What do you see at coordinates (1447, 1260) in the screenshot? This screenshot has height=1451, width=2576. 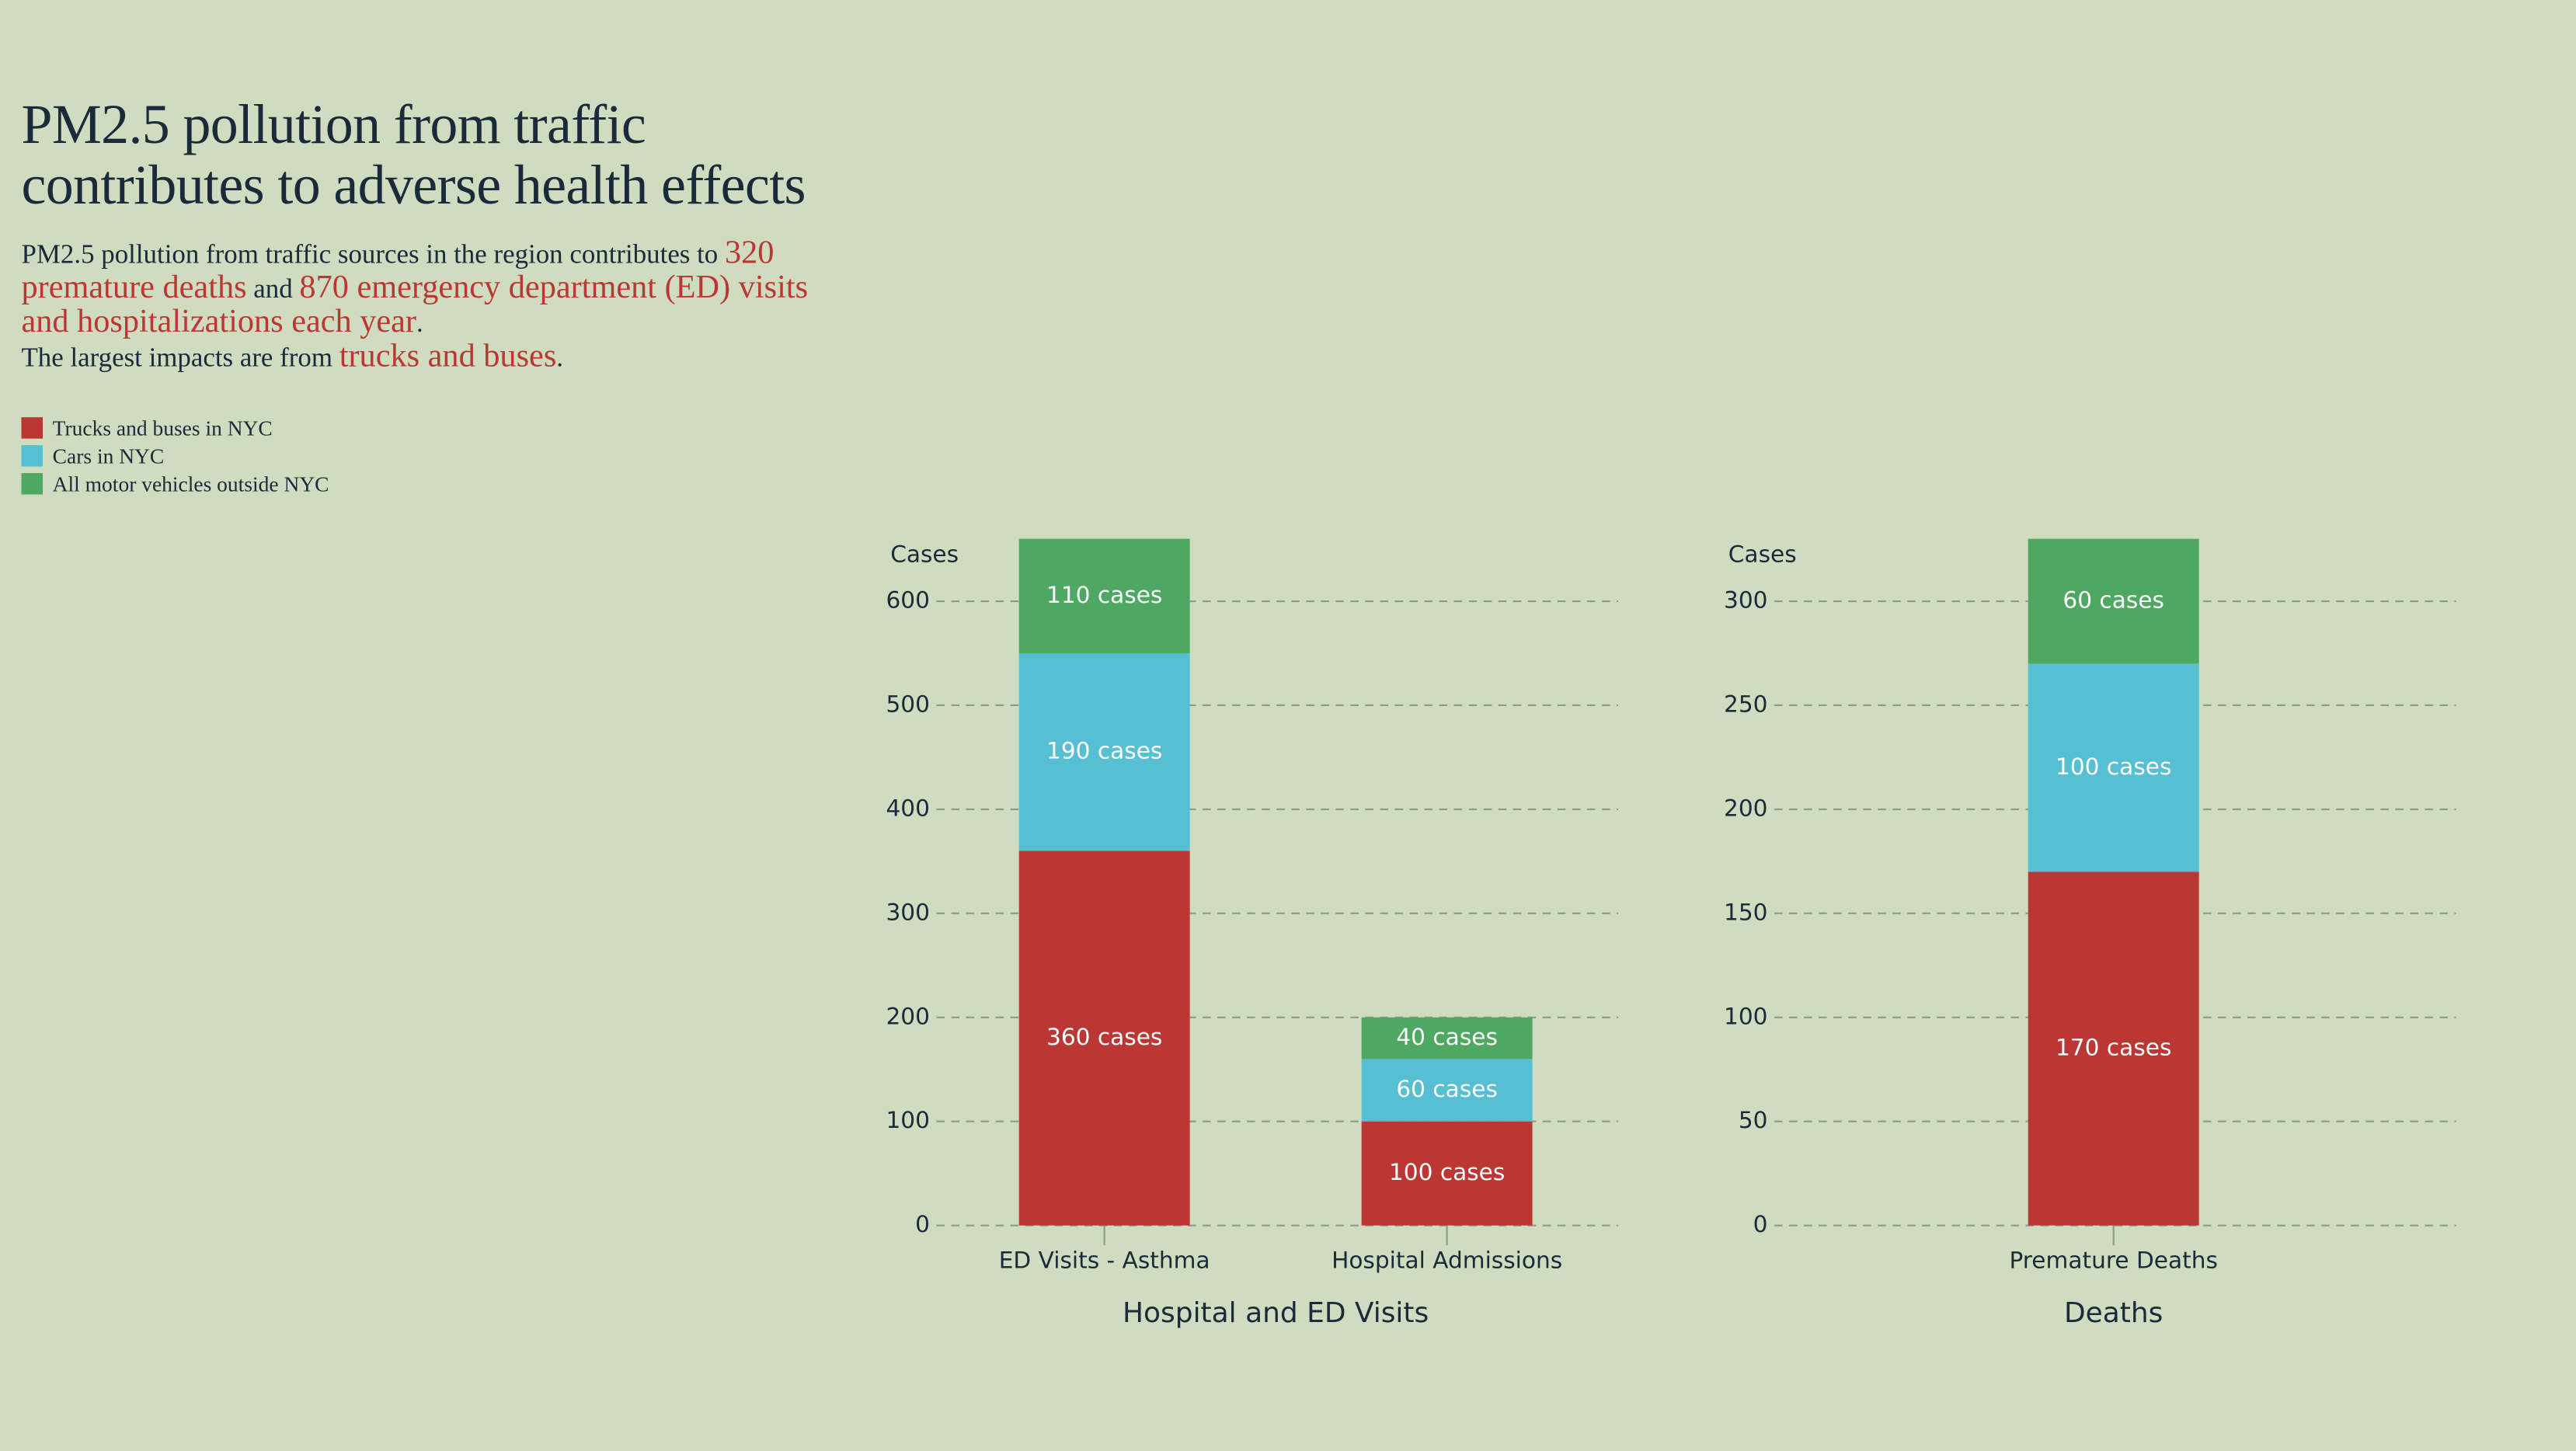 I see `x-tick-label: Hospital Admissions` at bounding box center [1447, 1260].